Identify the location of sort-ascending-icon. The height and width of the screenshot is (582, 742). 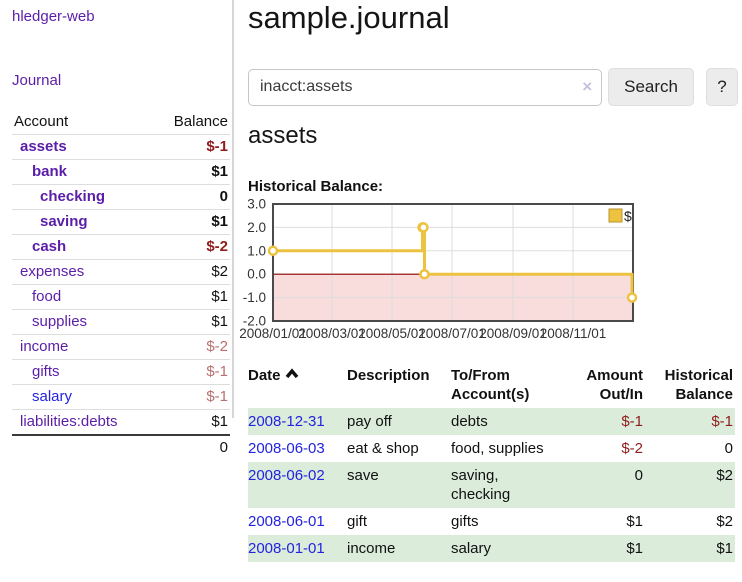
(291, 373).